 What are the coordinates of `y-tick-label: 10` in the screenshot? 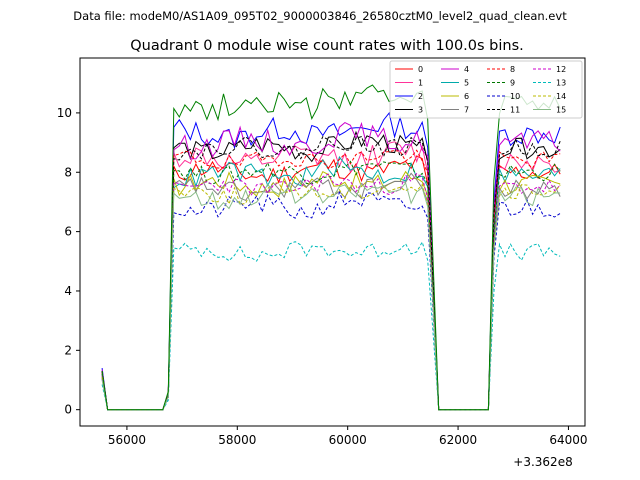 It's located at (64, 113).